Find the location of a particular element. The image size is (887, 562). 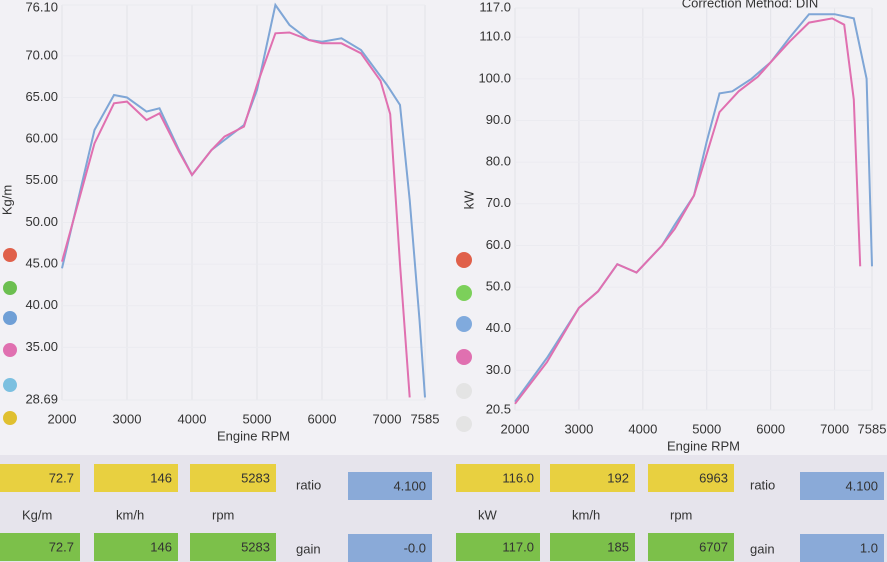

y-tick-label: 45.00 is located at coordinates (41, 263).